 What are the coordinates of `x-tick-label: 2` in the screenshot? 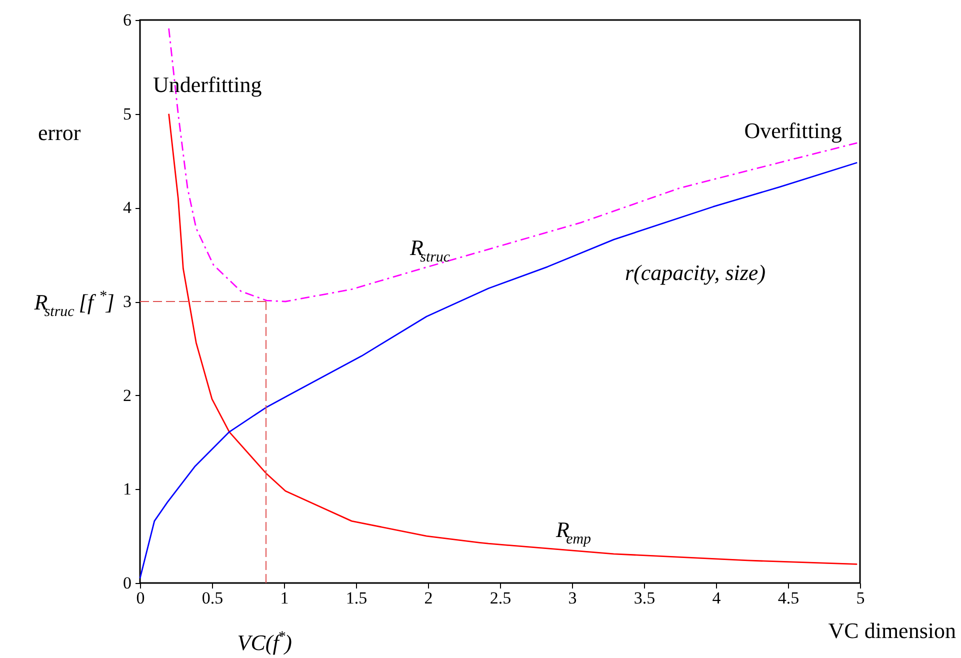 It's located at (428, 598).